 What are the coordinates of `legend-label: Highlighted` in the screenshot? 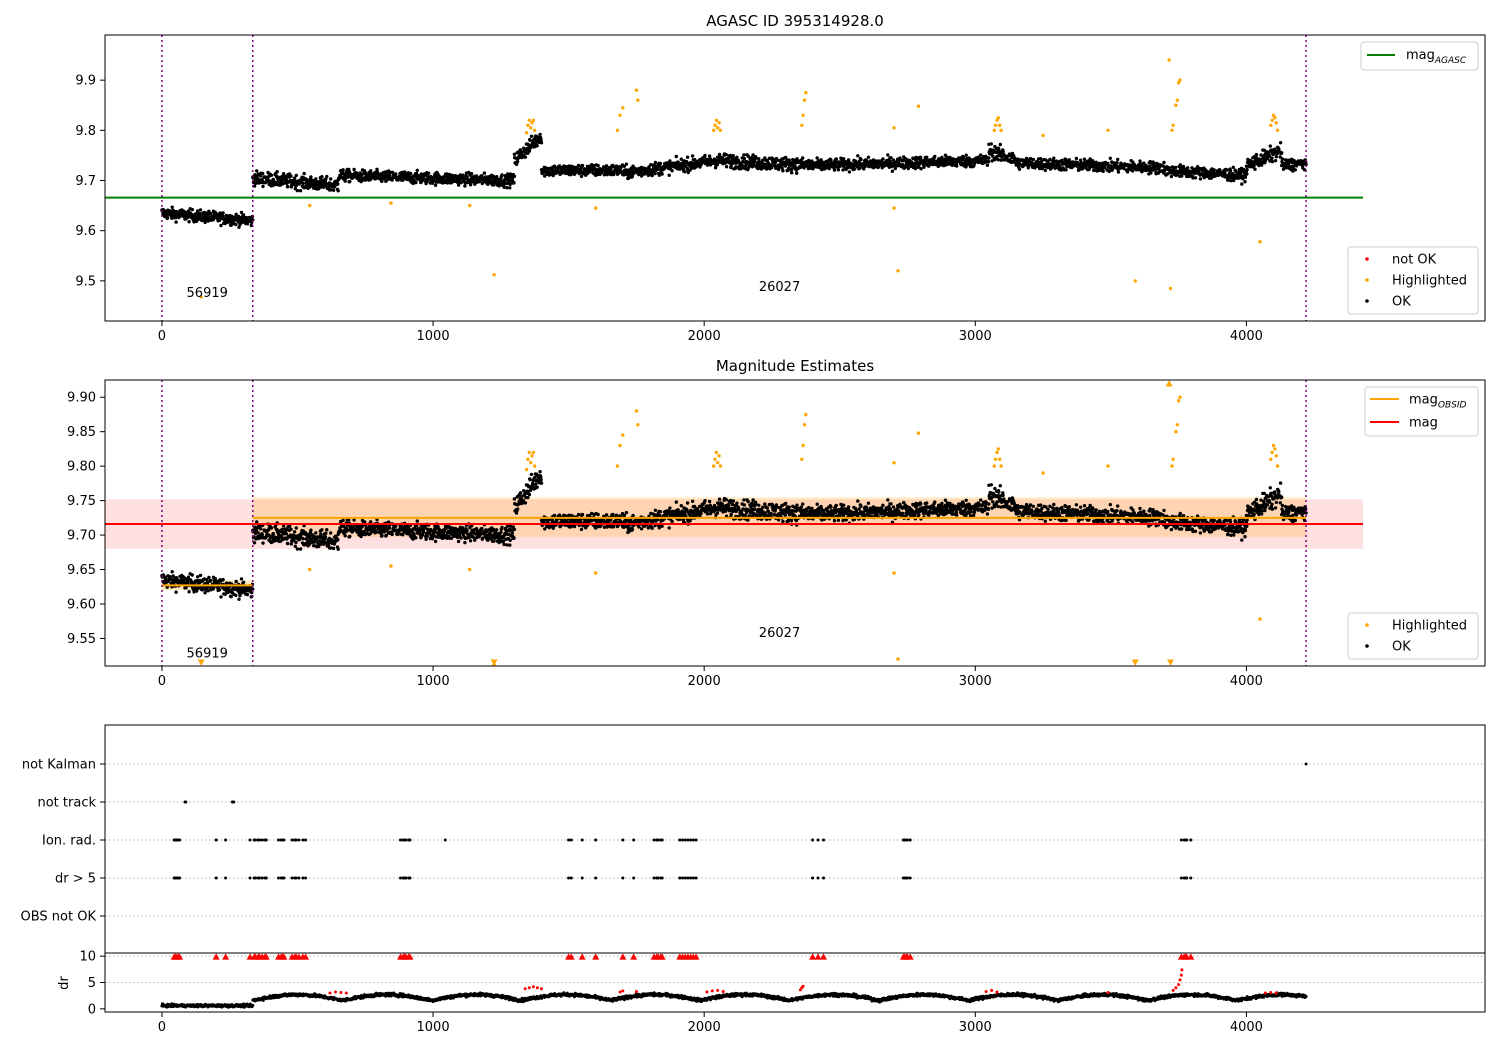 It's located at (1429, 281).